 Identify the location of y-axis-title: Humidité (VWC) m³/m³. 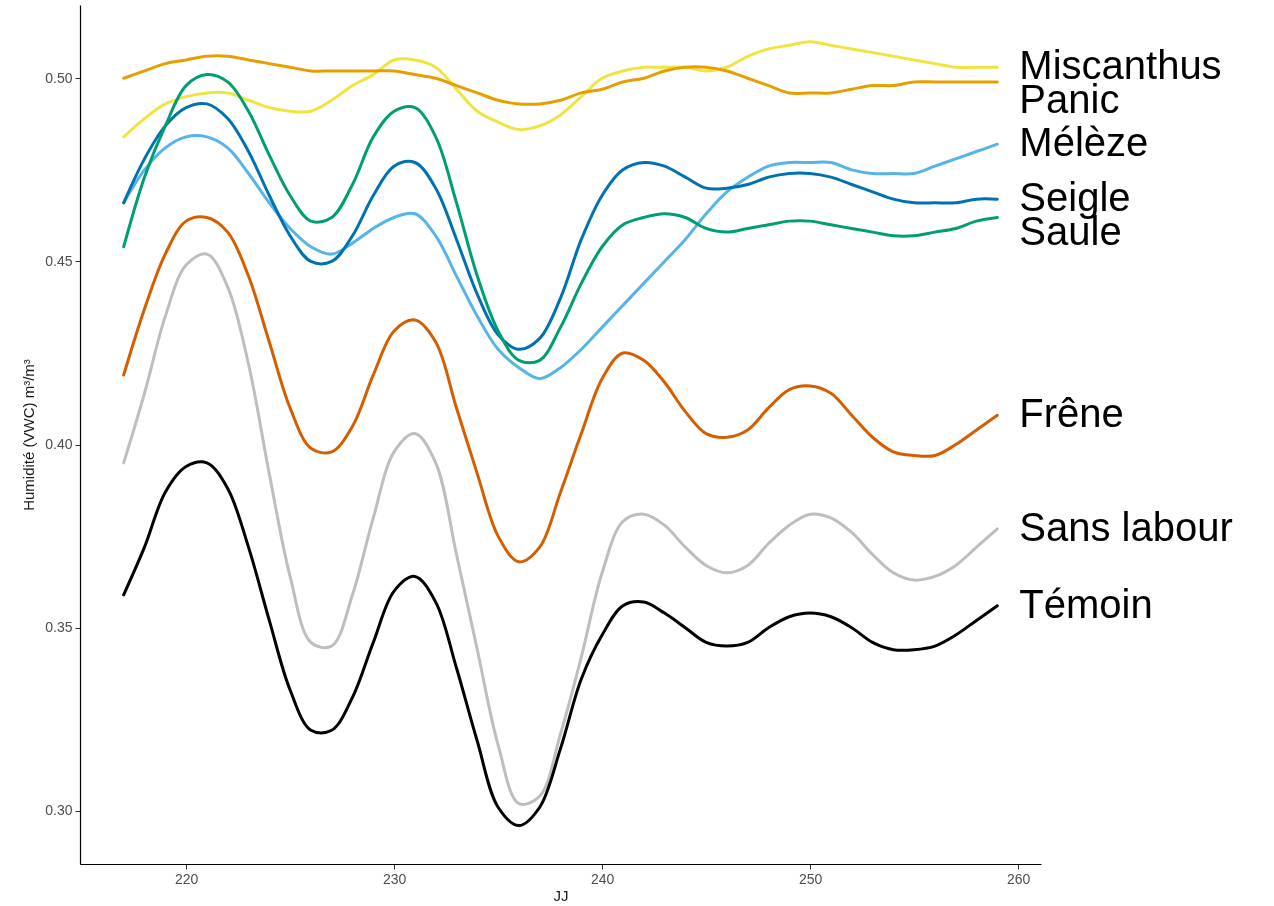
(29, 435).